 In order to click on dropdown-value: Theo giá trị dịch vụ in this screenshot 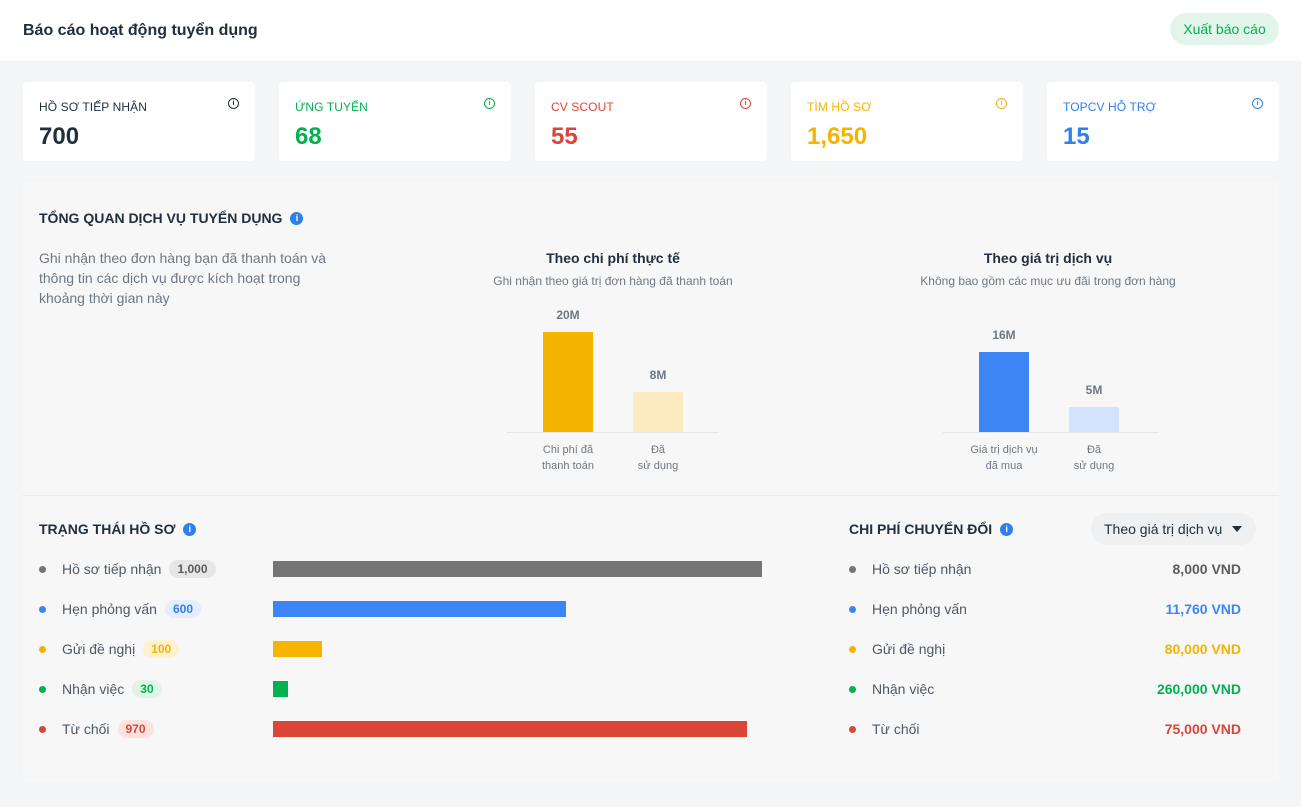, I will do `click(1163, 529)`.